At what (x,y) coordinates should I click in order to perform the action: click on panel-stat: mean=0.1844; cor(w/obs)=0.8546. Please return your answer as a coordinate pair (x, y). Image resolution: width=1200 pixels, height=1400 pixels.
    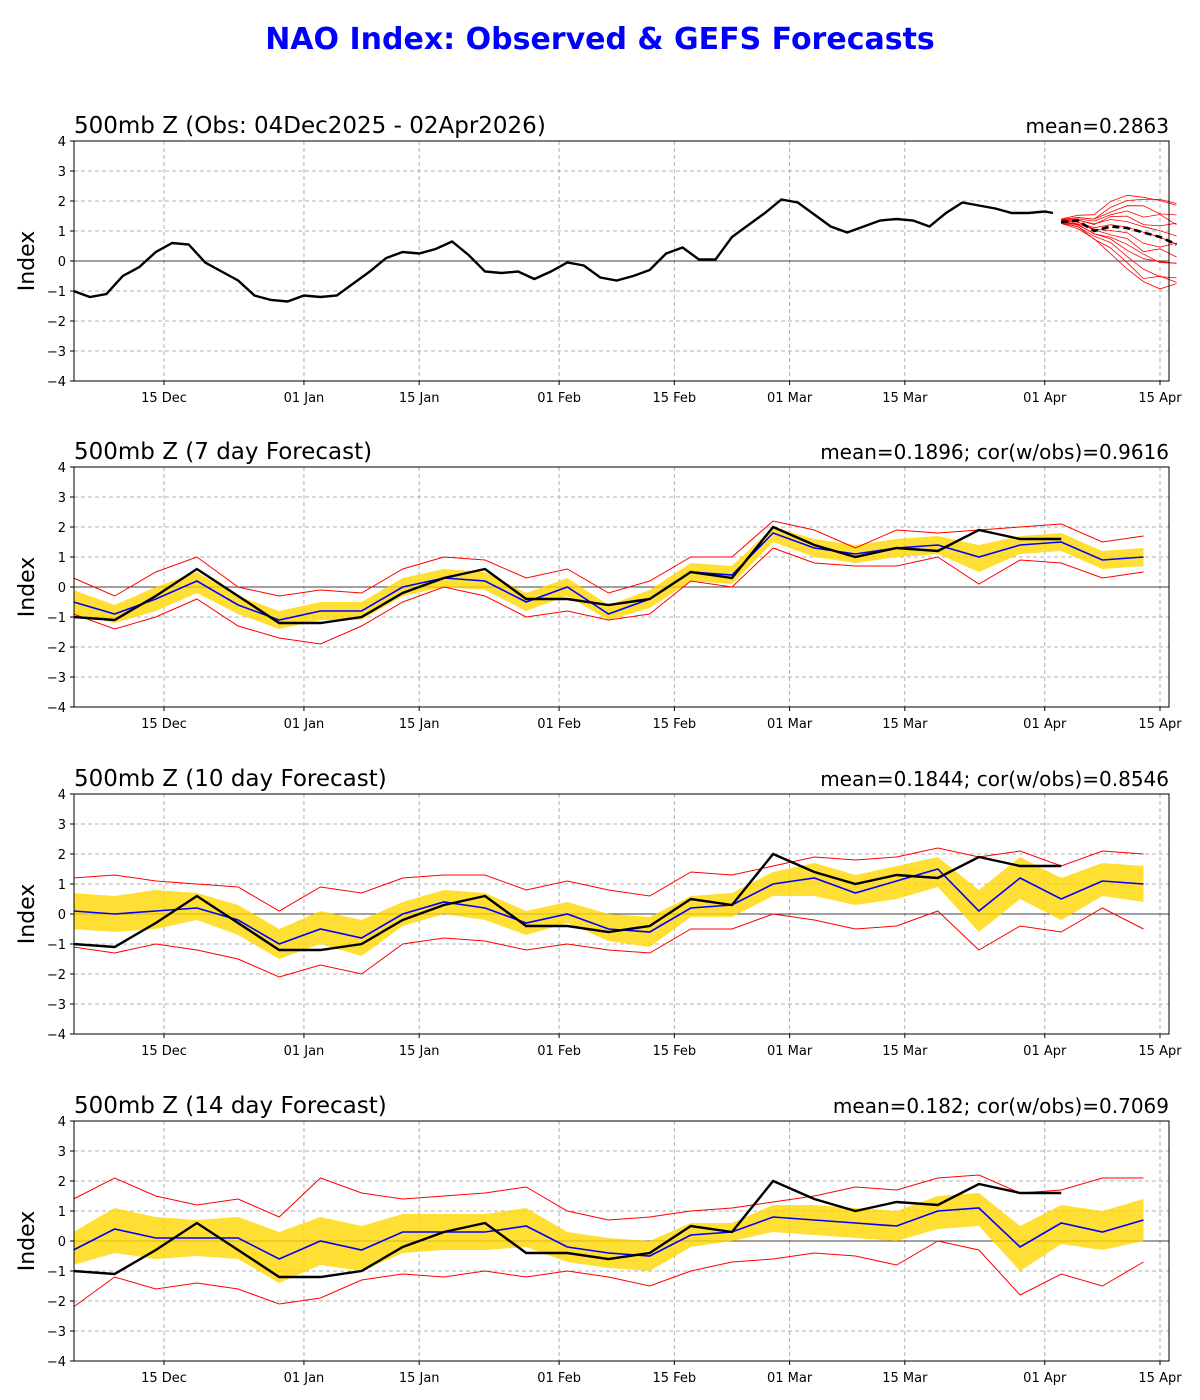
    Looking at the image, I should click on (994, 779).